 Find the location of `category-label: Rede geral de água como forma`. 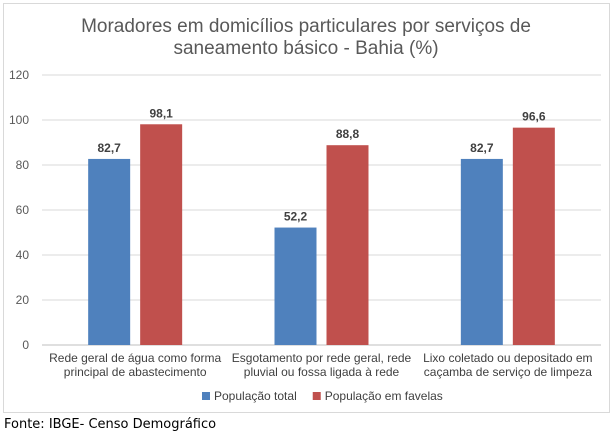

category-label: Rede geral de água como forma is located at coordinates (135, 358).